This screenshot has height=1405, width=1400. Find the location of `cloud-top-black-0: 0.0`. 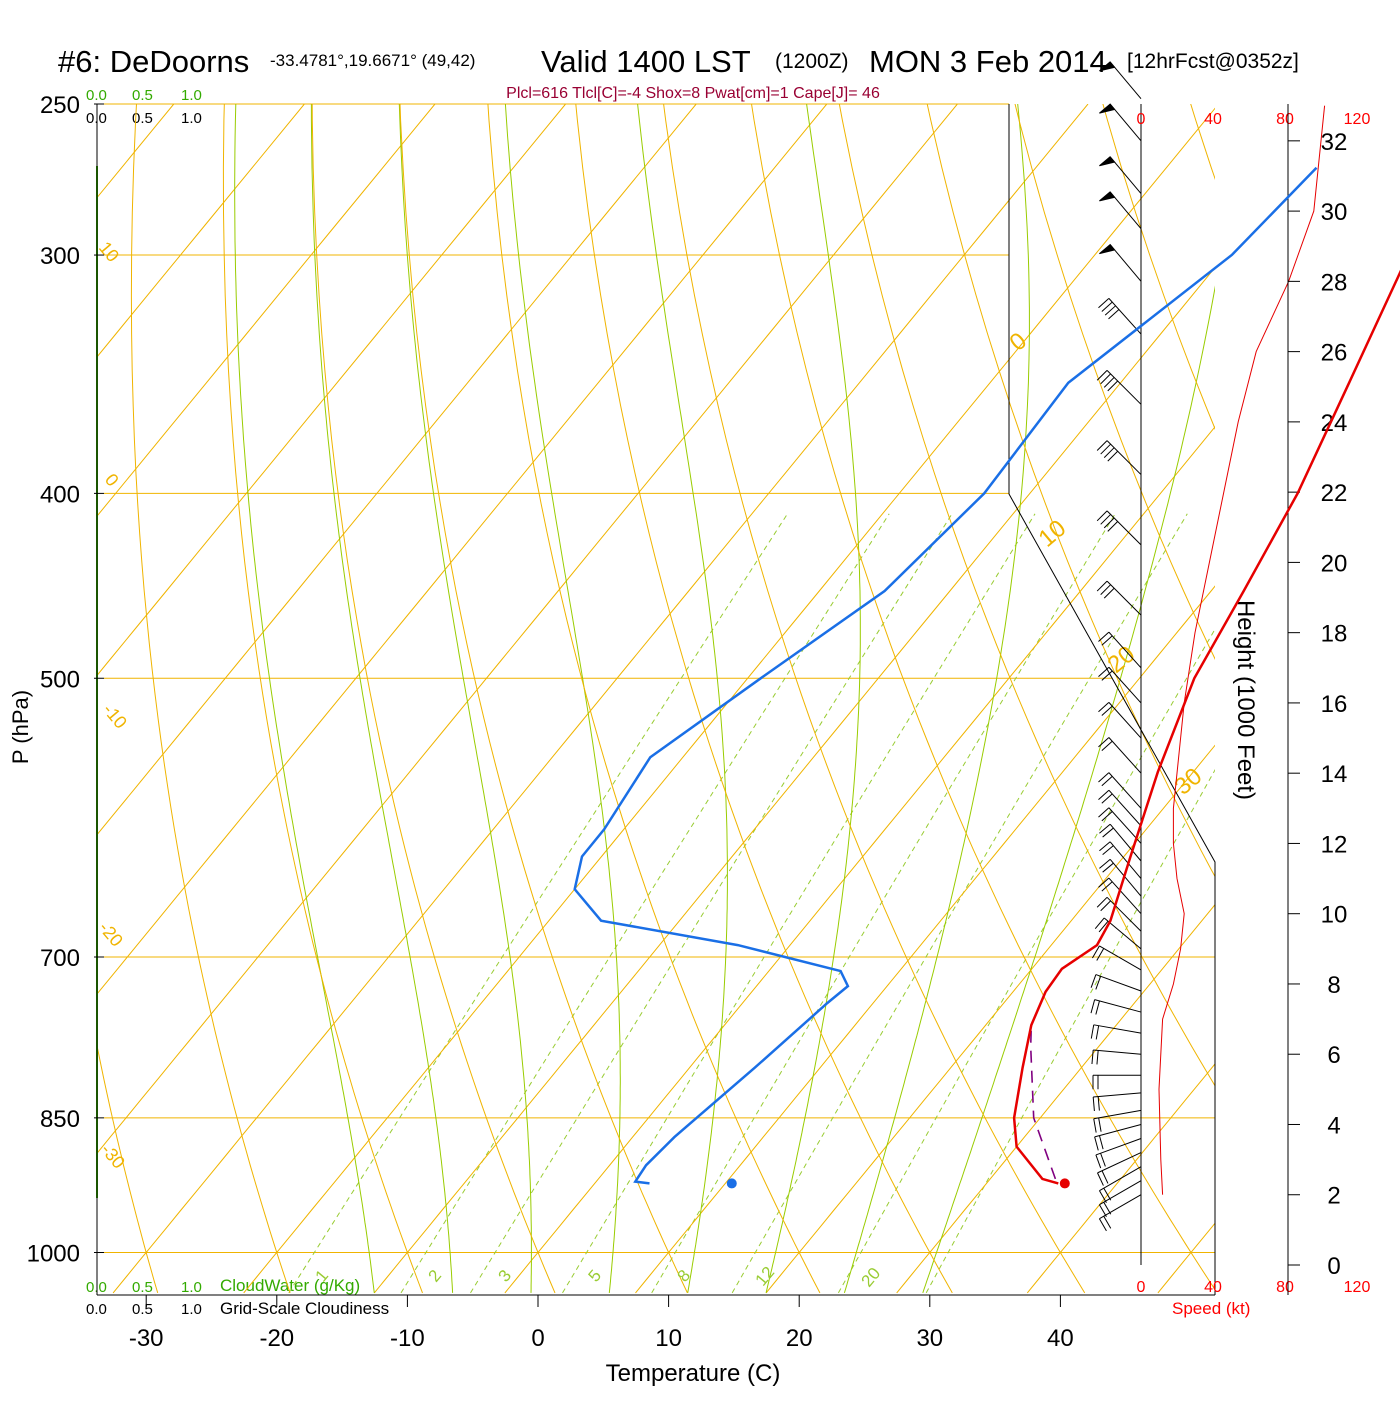

cloud-top-black-0: 0.0 is located at coordinates (96, 118).